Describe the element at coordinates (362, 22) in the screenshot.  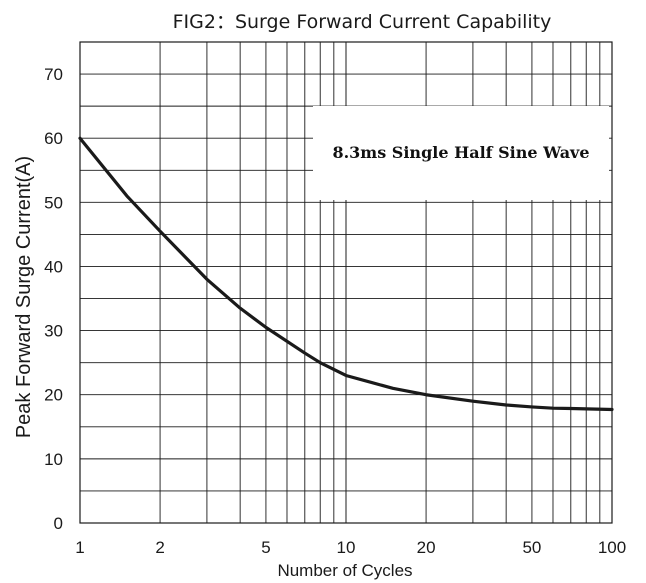
I see `chart-title: FIG2：Surge Forward Current Capability` at that location.